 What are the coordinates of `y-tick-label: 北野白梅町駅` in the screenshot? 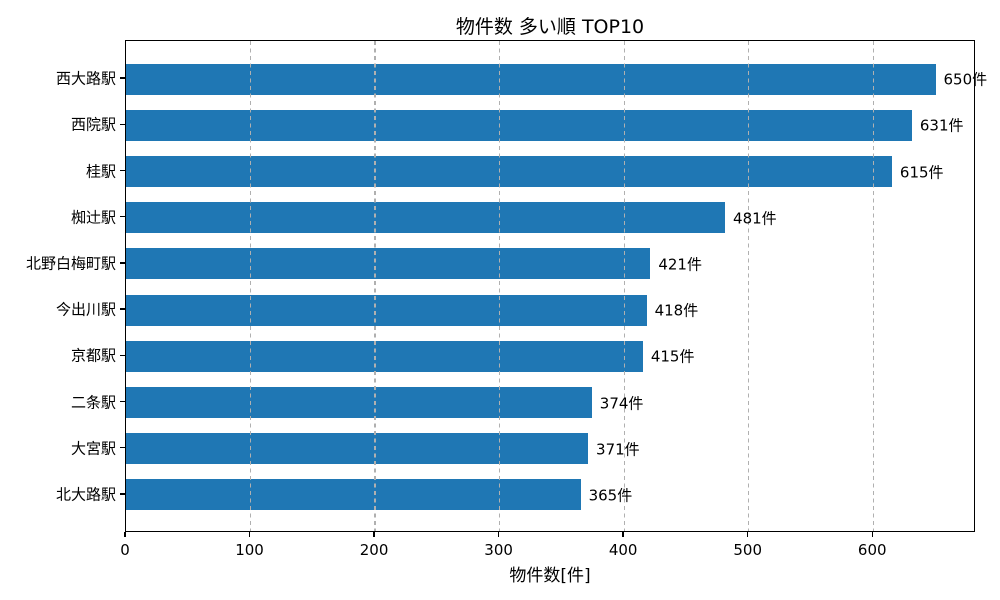 It's located at (70, 263).